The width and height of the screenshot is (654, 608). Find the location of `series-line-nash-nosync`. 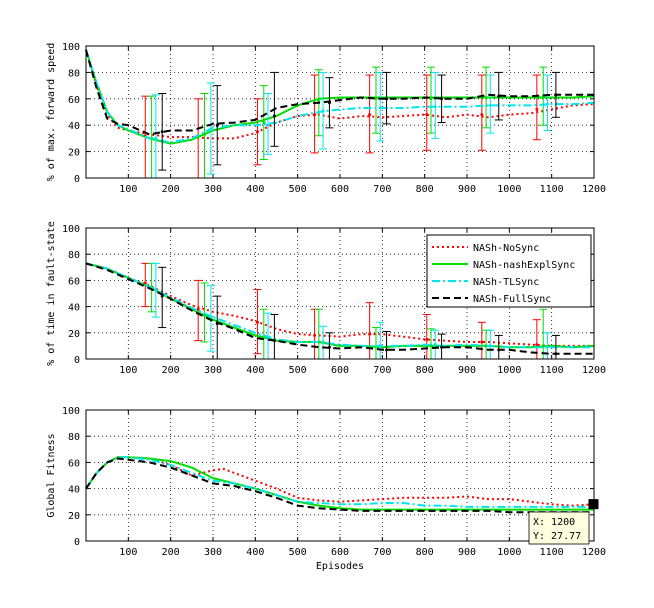

series-line-nash-nosync is located at coordinates (339, 304).